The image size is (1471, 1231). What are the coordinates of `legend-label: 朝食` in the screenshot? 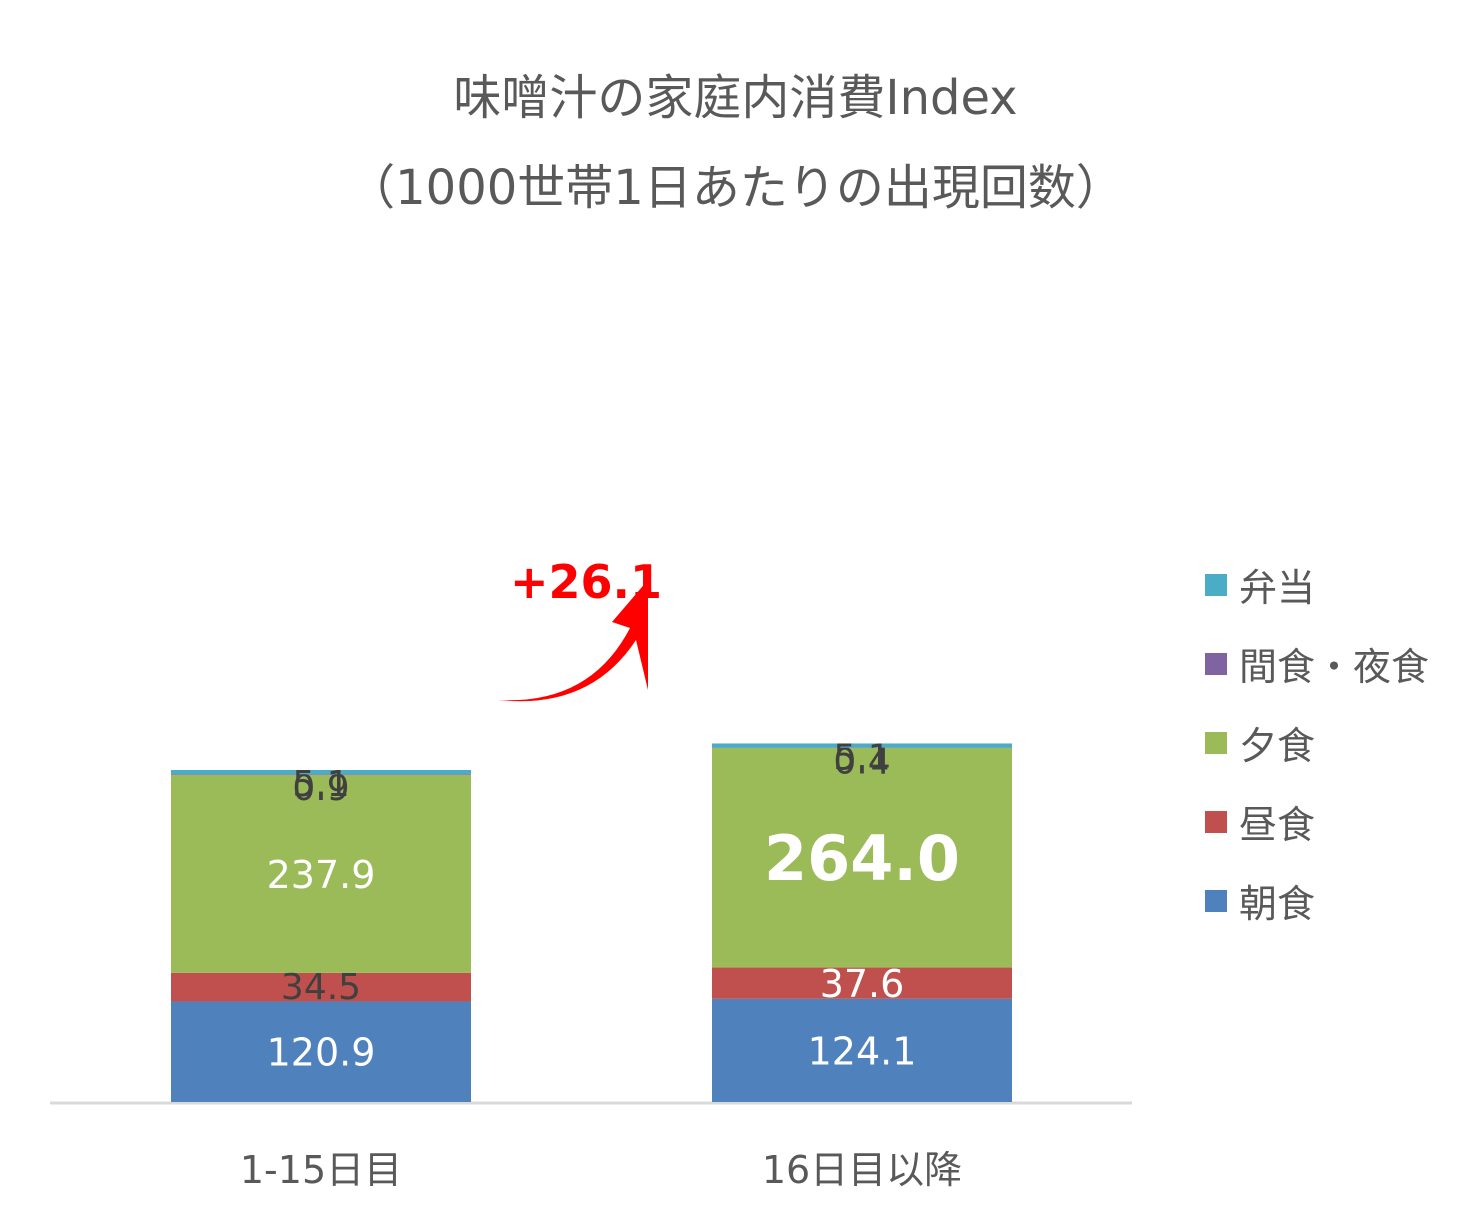 It's located at (1277, 904).